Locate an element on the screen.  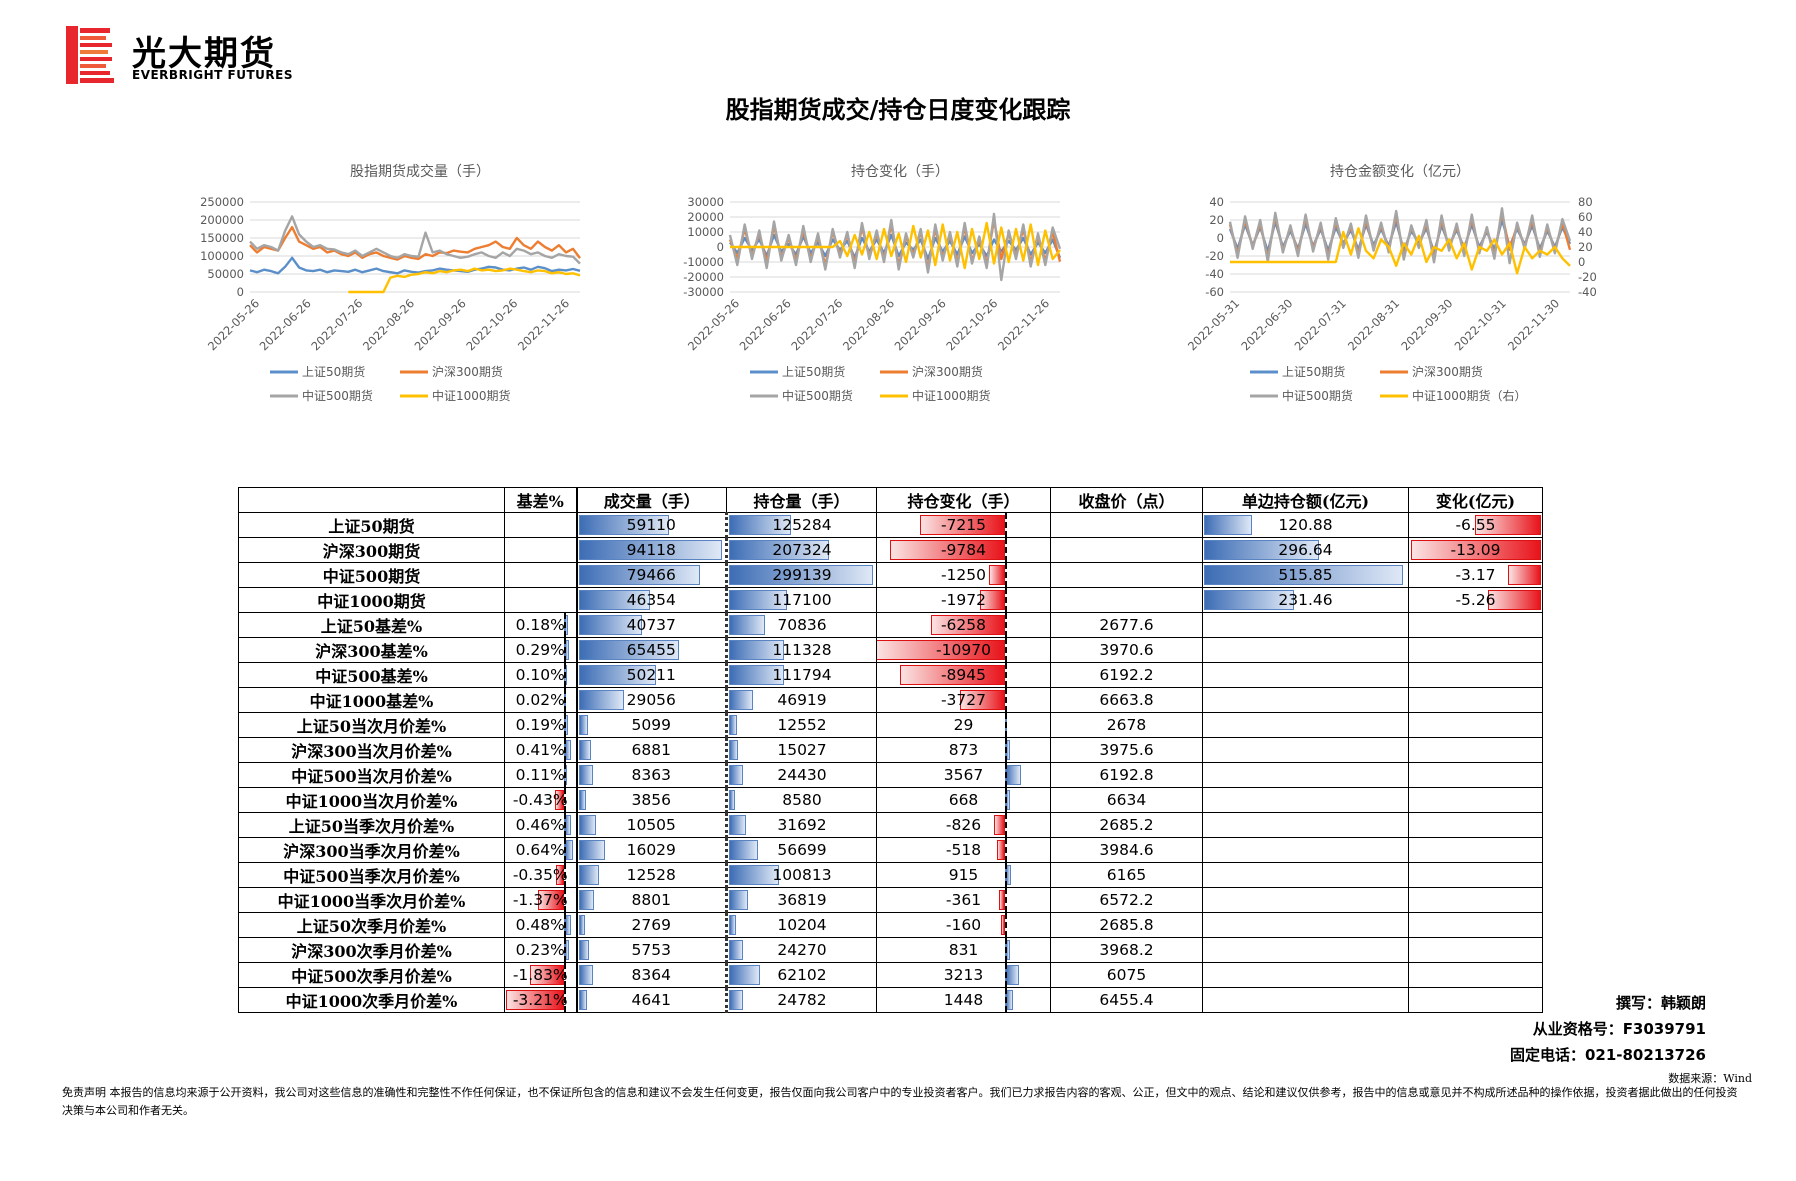
x-tick-label: 2022-05-26 is located at coordinates (233, 324).